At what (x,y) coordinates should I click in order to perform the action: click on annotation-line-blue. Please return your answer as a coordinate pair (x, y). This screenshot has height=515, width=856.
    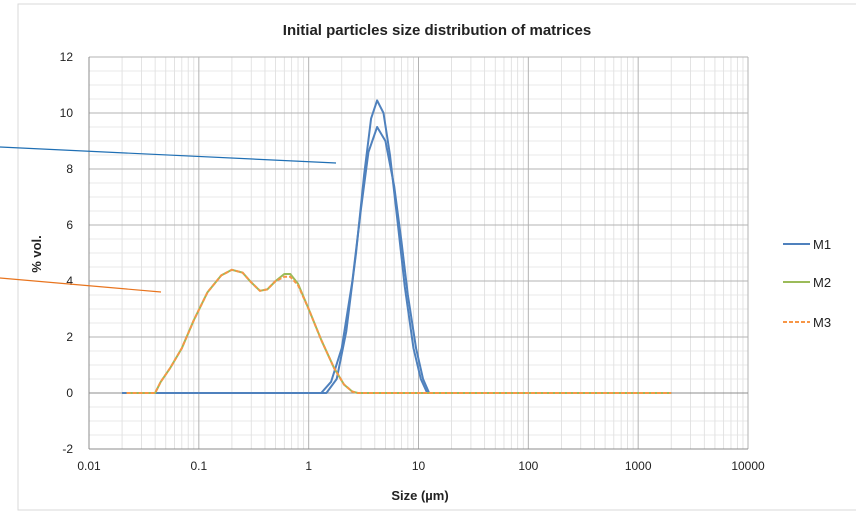
    Looking at the image, I should click on (168, 155).